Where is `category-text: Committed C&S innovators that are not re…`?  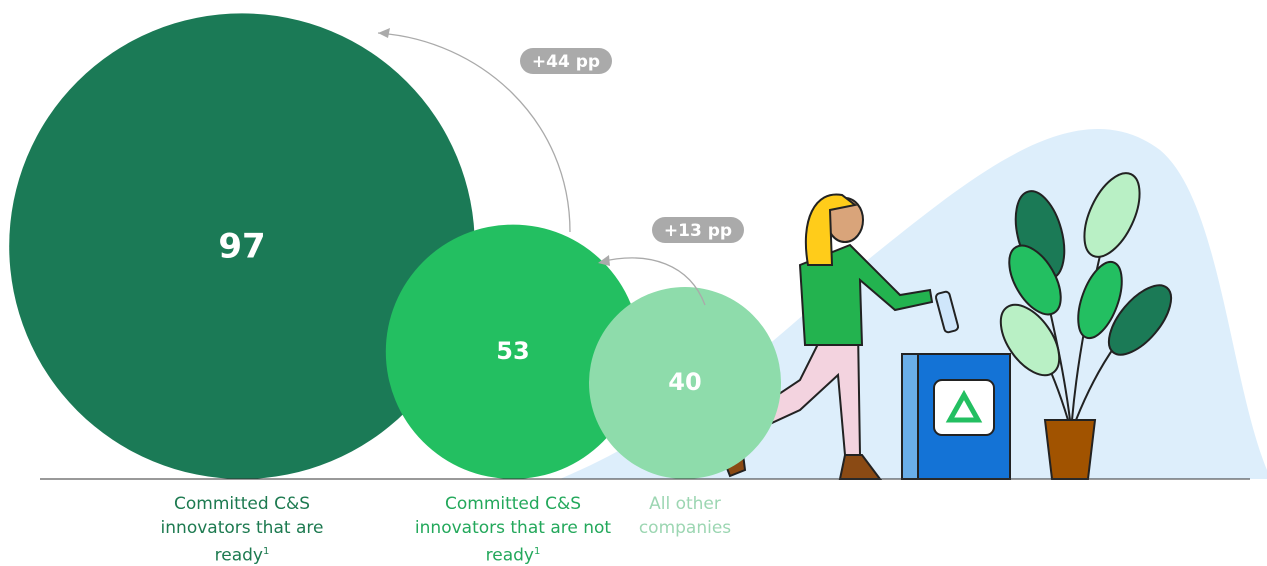
category-text: Committed C&S innovators that are not re… is located at coordinates (513, 530).